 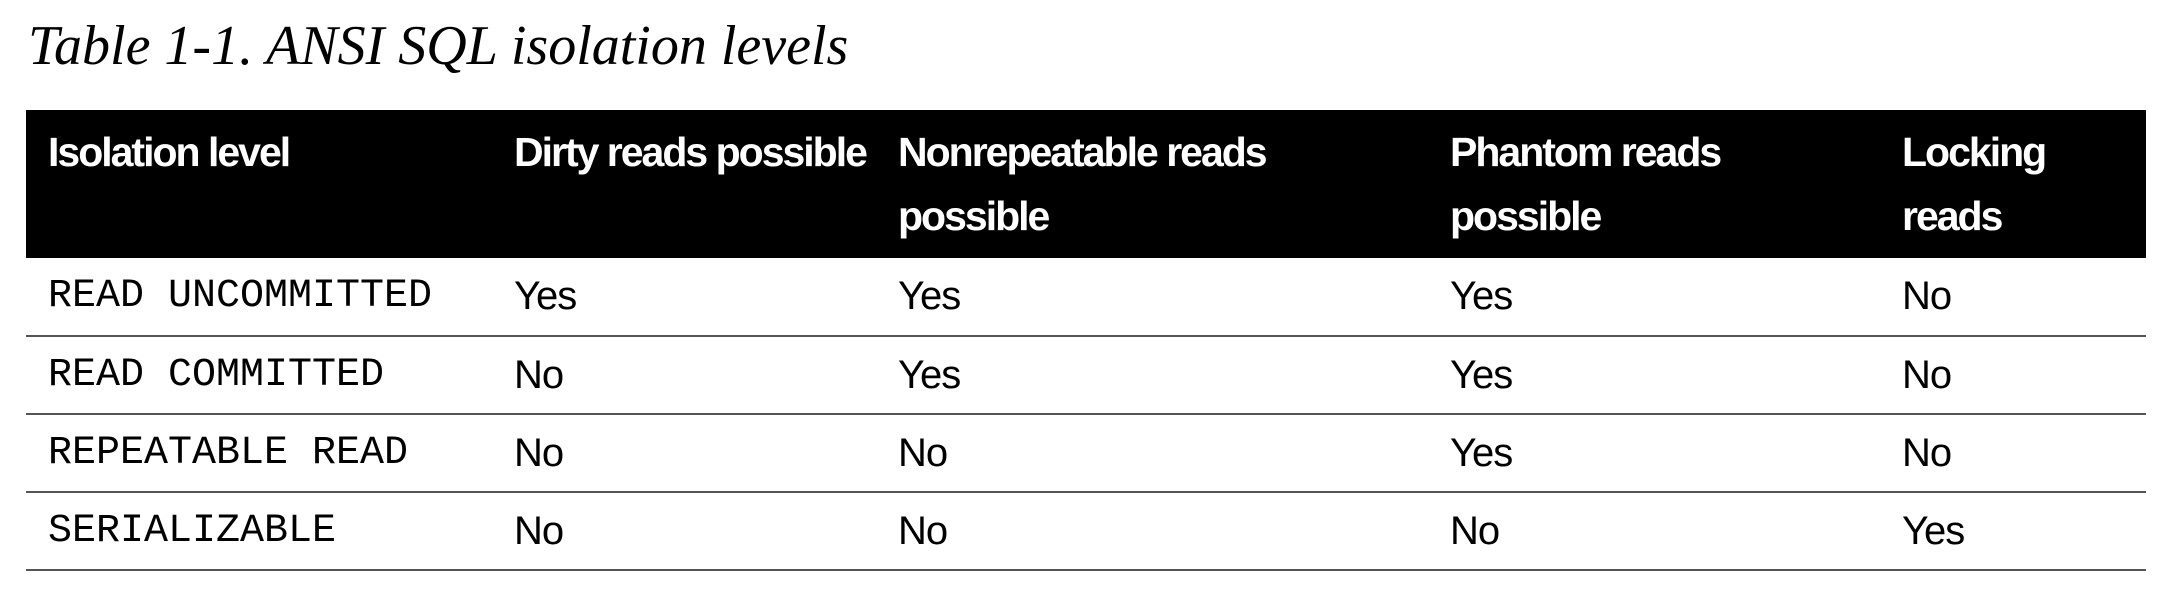 I want to click on cell-isolation-level: READ UNCOMMITTED, so click(x=259, y=297).